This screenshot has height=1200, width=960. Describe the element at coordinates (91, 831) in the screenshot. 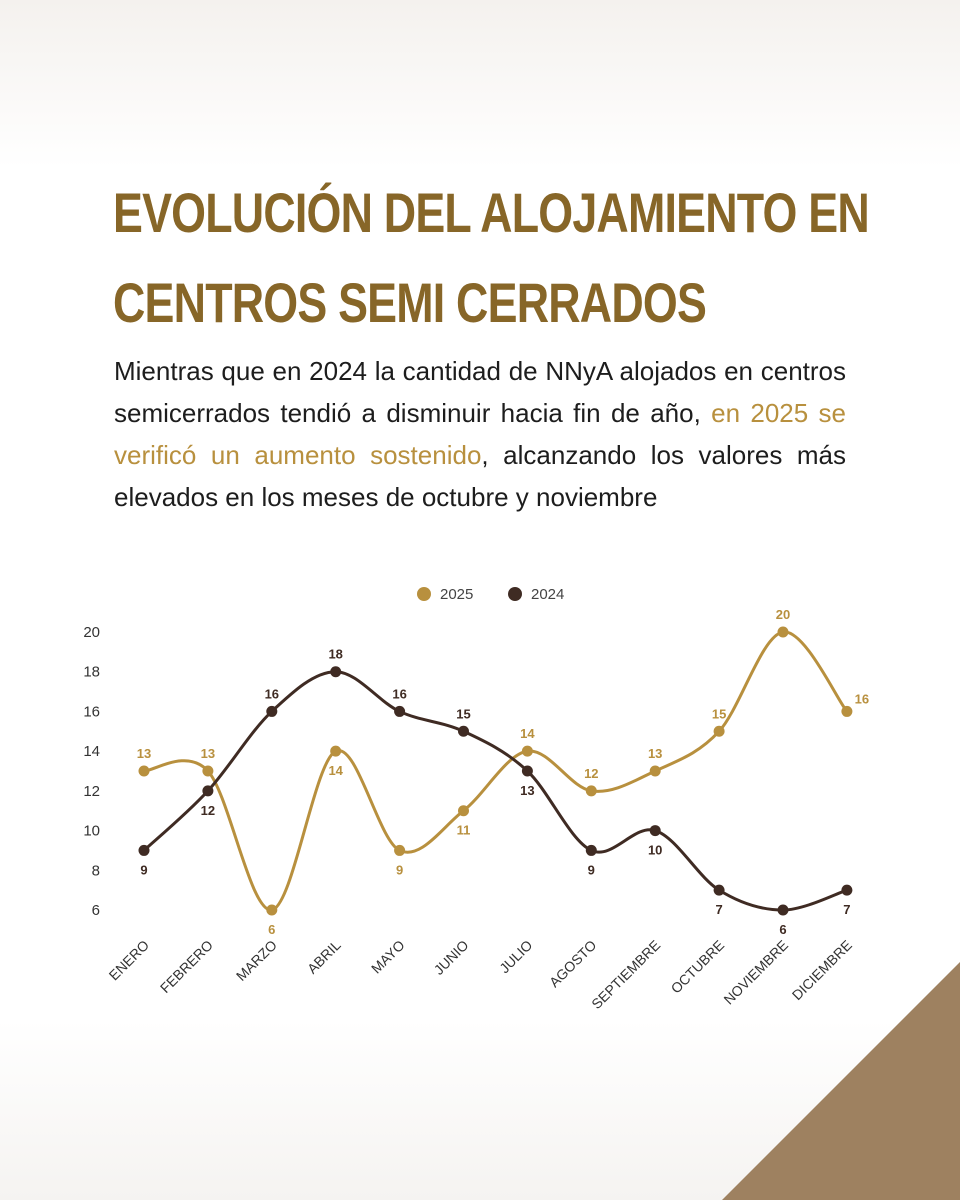

I see `y-tick-label: 10` at that location.